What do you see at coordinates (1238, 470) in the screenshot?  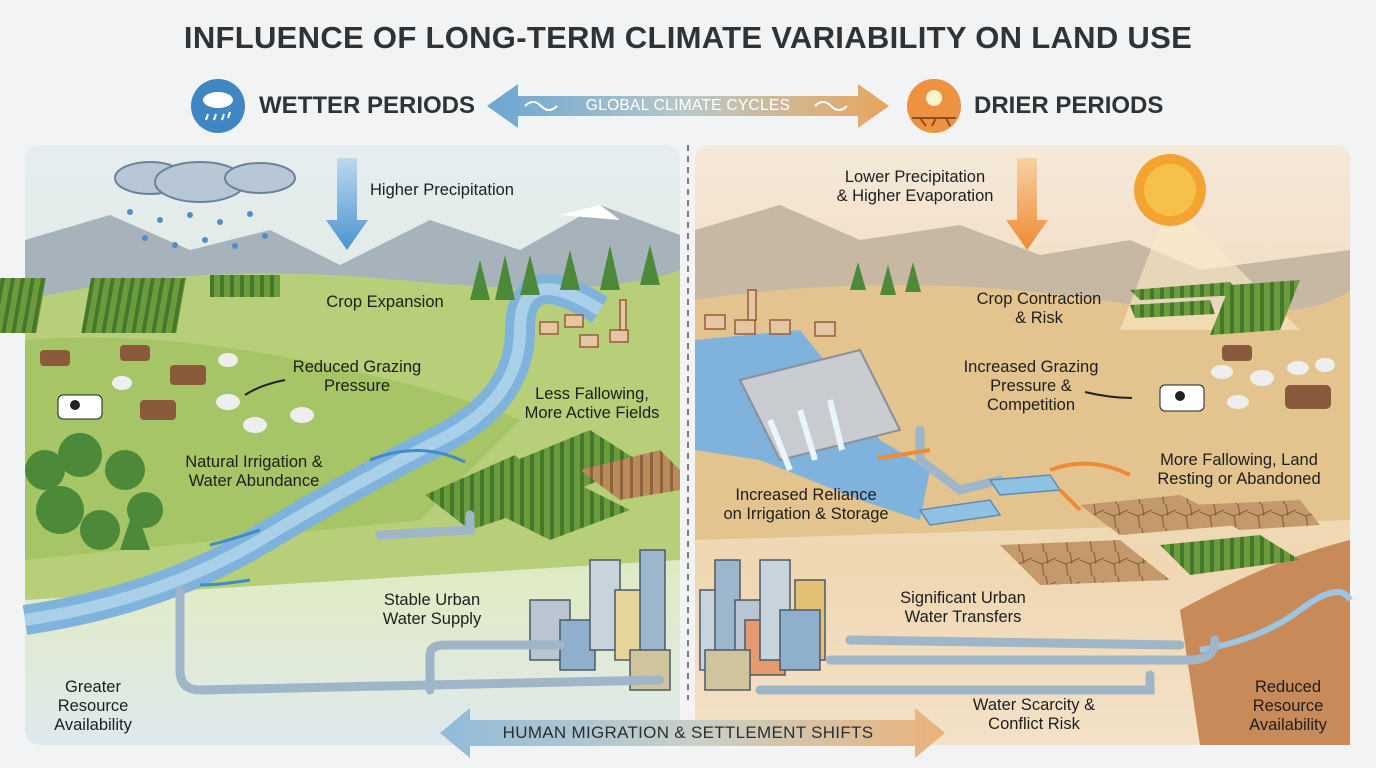 I see `dry-panel-label: More Fallowing, Land Resting or Abandoned` at bounding box center [1238, 470].